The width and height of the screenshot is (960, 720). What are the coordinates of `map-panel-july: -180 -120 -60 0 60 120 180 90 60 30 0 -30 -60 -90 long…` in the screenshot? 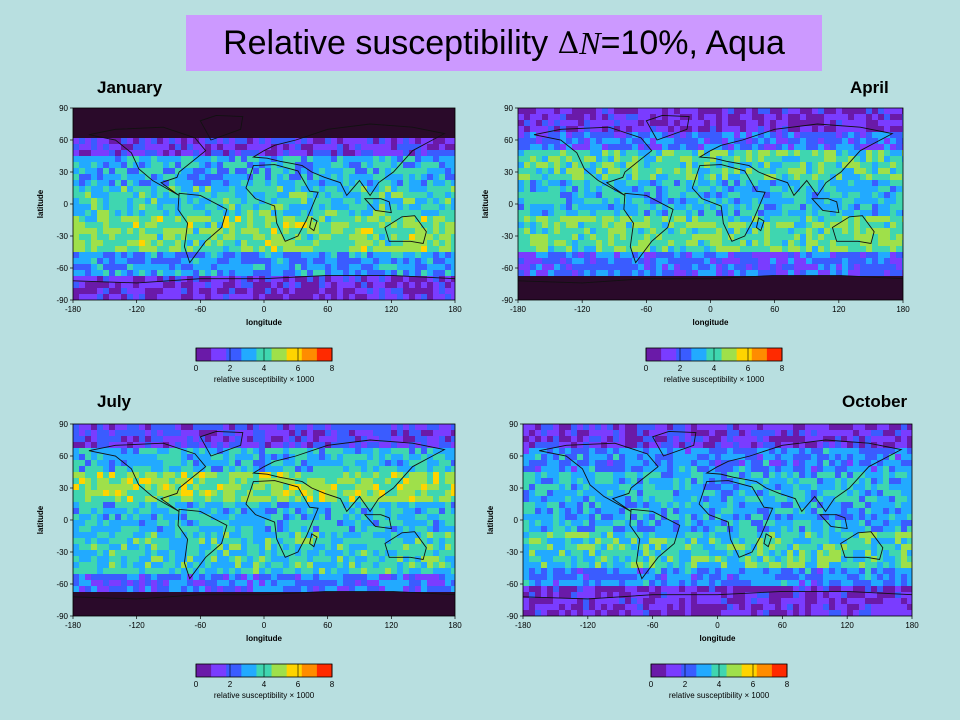 It's located at (248, 533).